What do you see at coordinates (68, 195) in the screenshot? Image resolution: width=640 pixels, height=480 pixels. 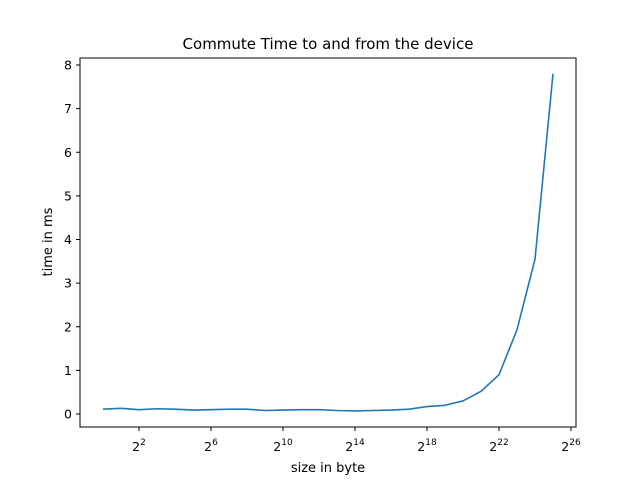 I see `y-tick-label: 5` at bounding box center [68, 195].